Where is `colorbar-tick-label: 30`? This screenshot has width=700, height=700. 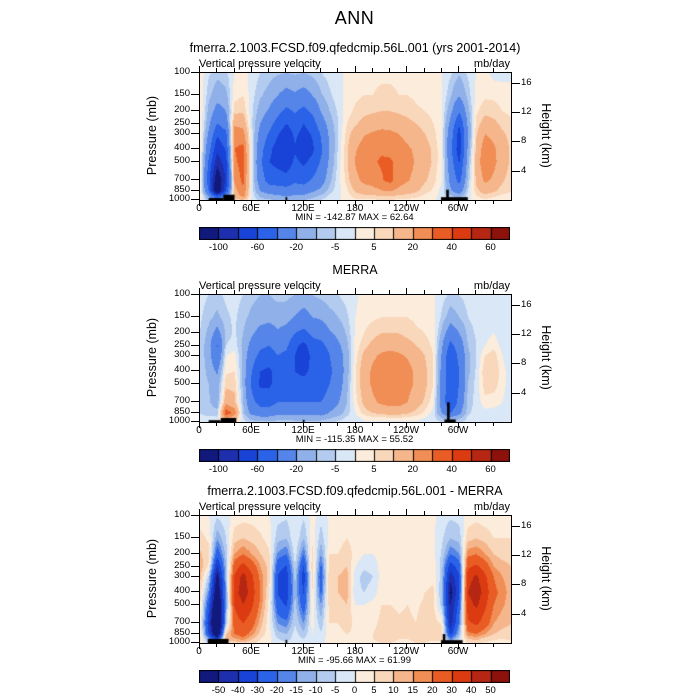 colorbar-tick-label: 30 is located at coordinates (451, 690).